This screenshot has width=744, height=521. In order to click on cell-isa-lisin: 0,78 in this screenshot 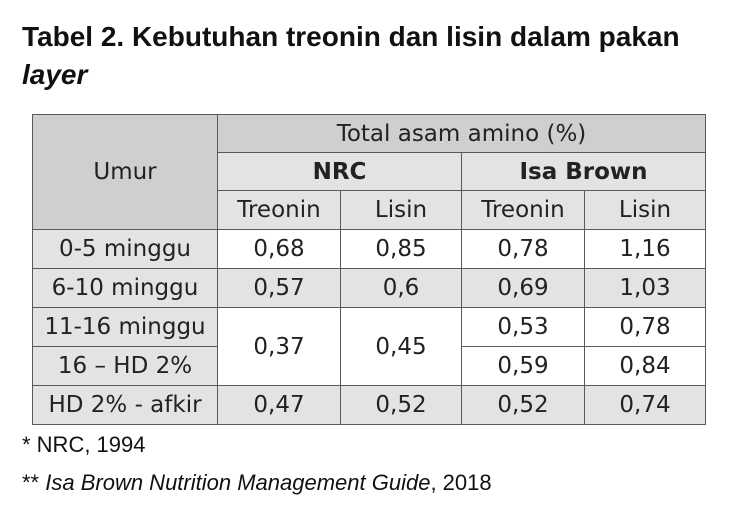, I will do `click(645, 327)`.